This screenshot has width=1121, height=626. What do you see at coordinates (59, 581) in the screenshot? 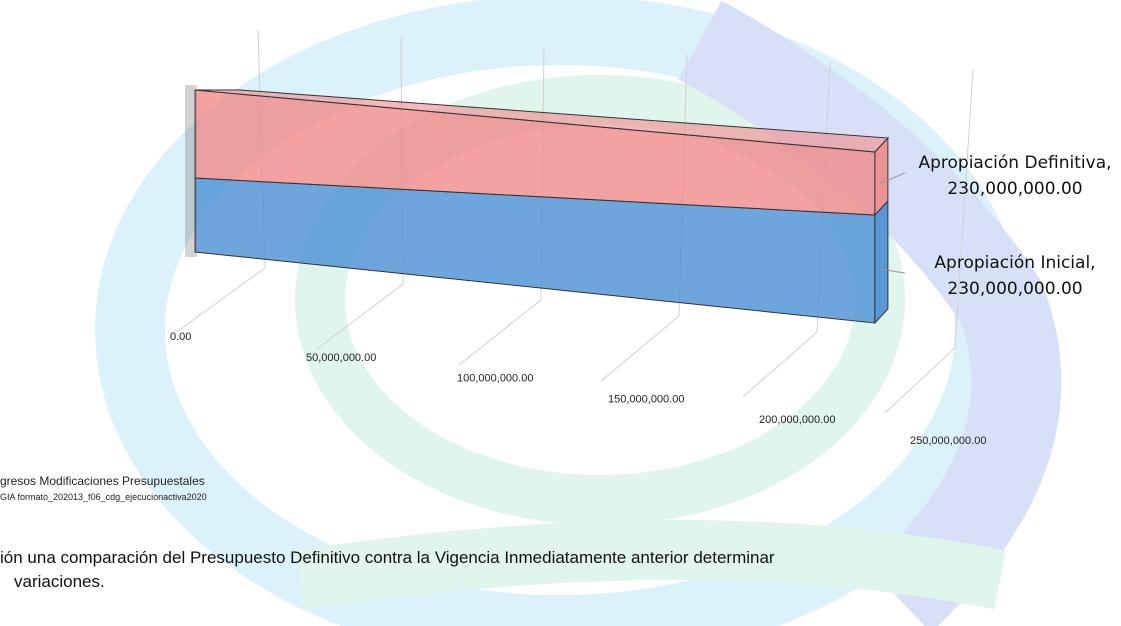
I see `body-text: variaciones.` at bounding box center [59, 581].